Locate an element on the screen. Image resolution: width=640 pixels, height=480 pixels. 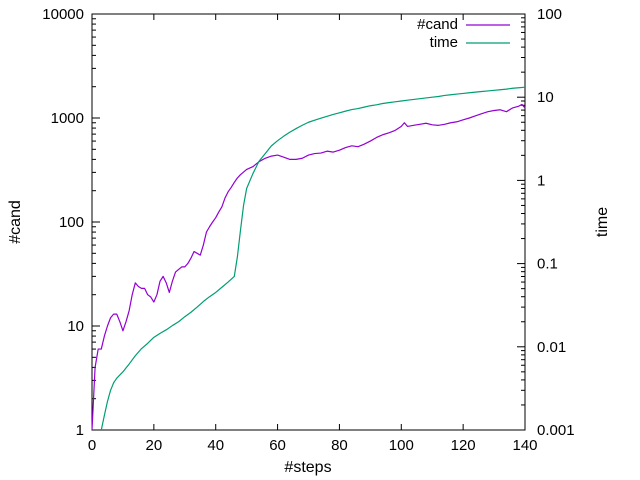
x-tick-label: 100 is located at coordinates (401, 445).